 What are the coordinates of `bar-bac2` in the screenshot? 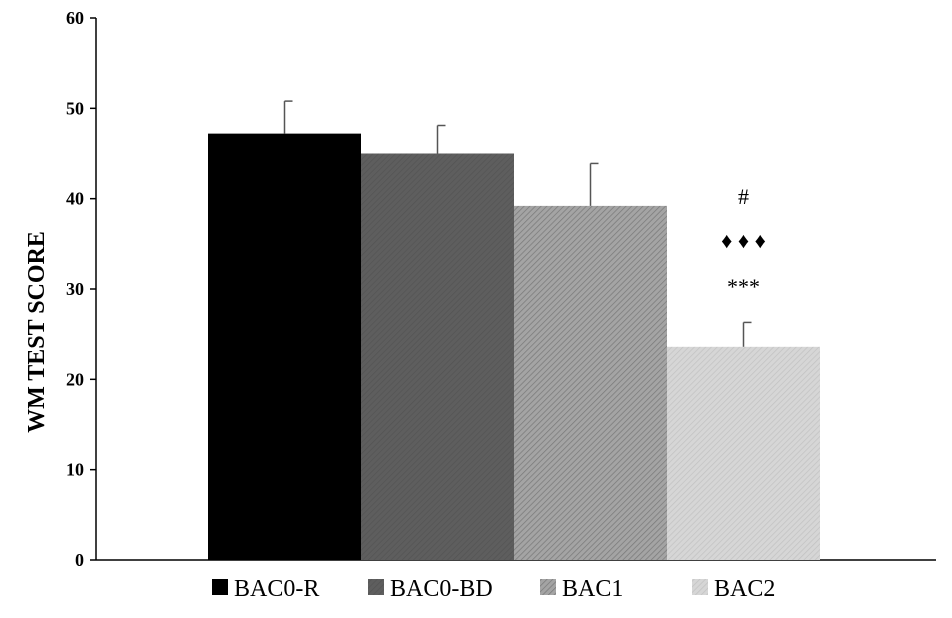 It's located at (743, 453).